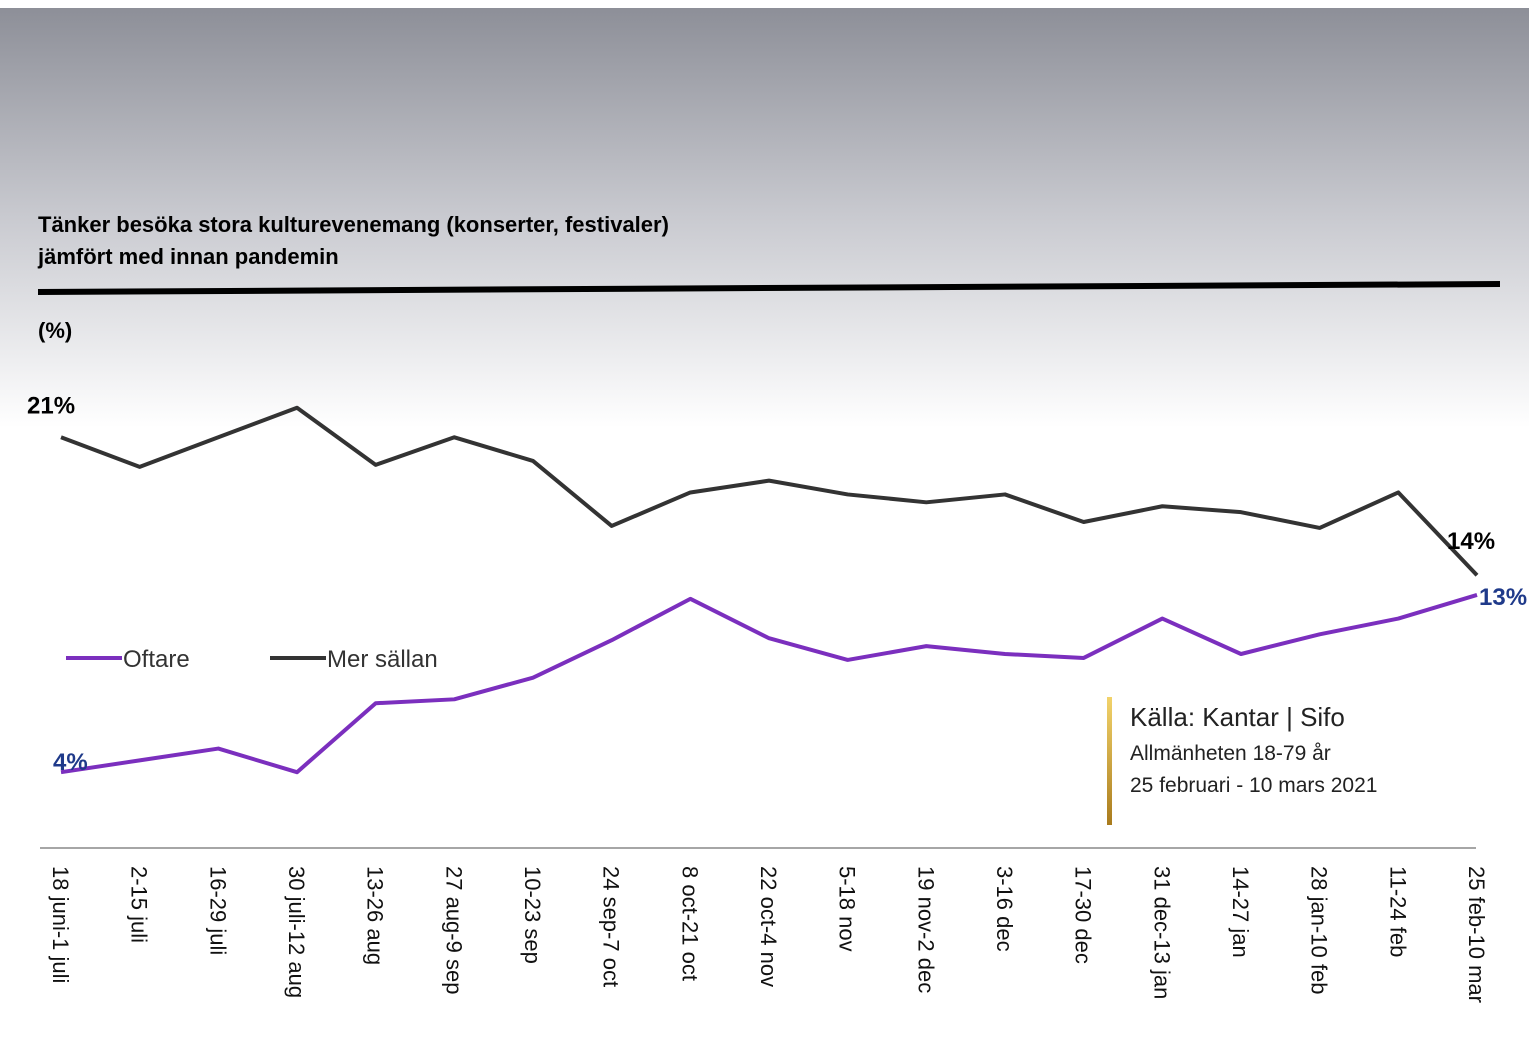 The width and height of the screenshot is (1529, 1039). Describe the element at coordinates (55, 330) in the screenshot. I see `subtitle: (%)` at that location.